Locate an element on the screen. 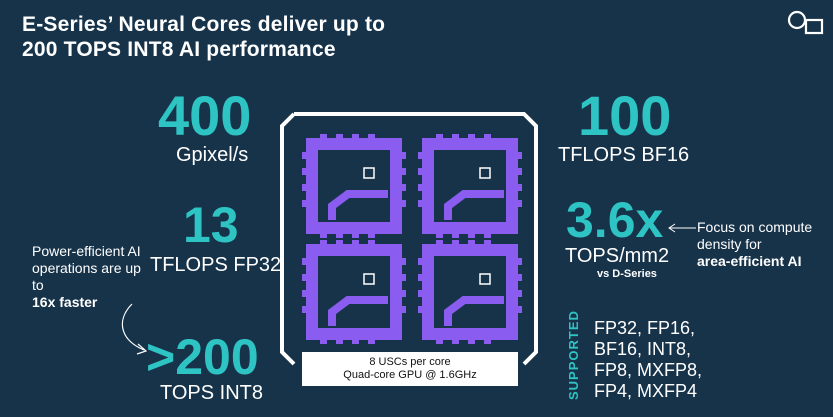 The image size is (833, 417). title-line-1: E-Series’ Neural Cores deliver up to is located at coordinates (204, 24).